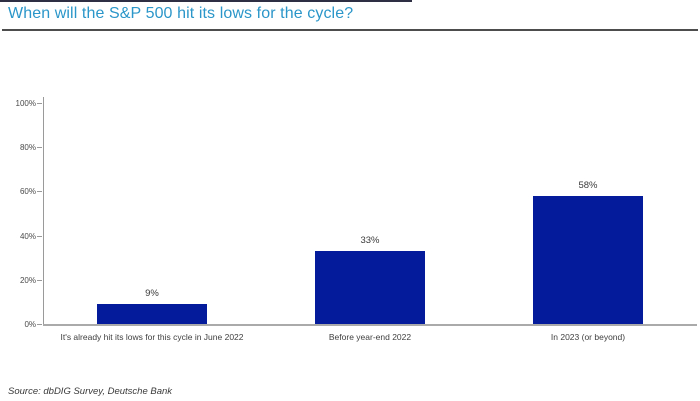  Describe the element at coordinates (30, 324) in the screenshot. I see `y-tick-label: 0%` at that location.